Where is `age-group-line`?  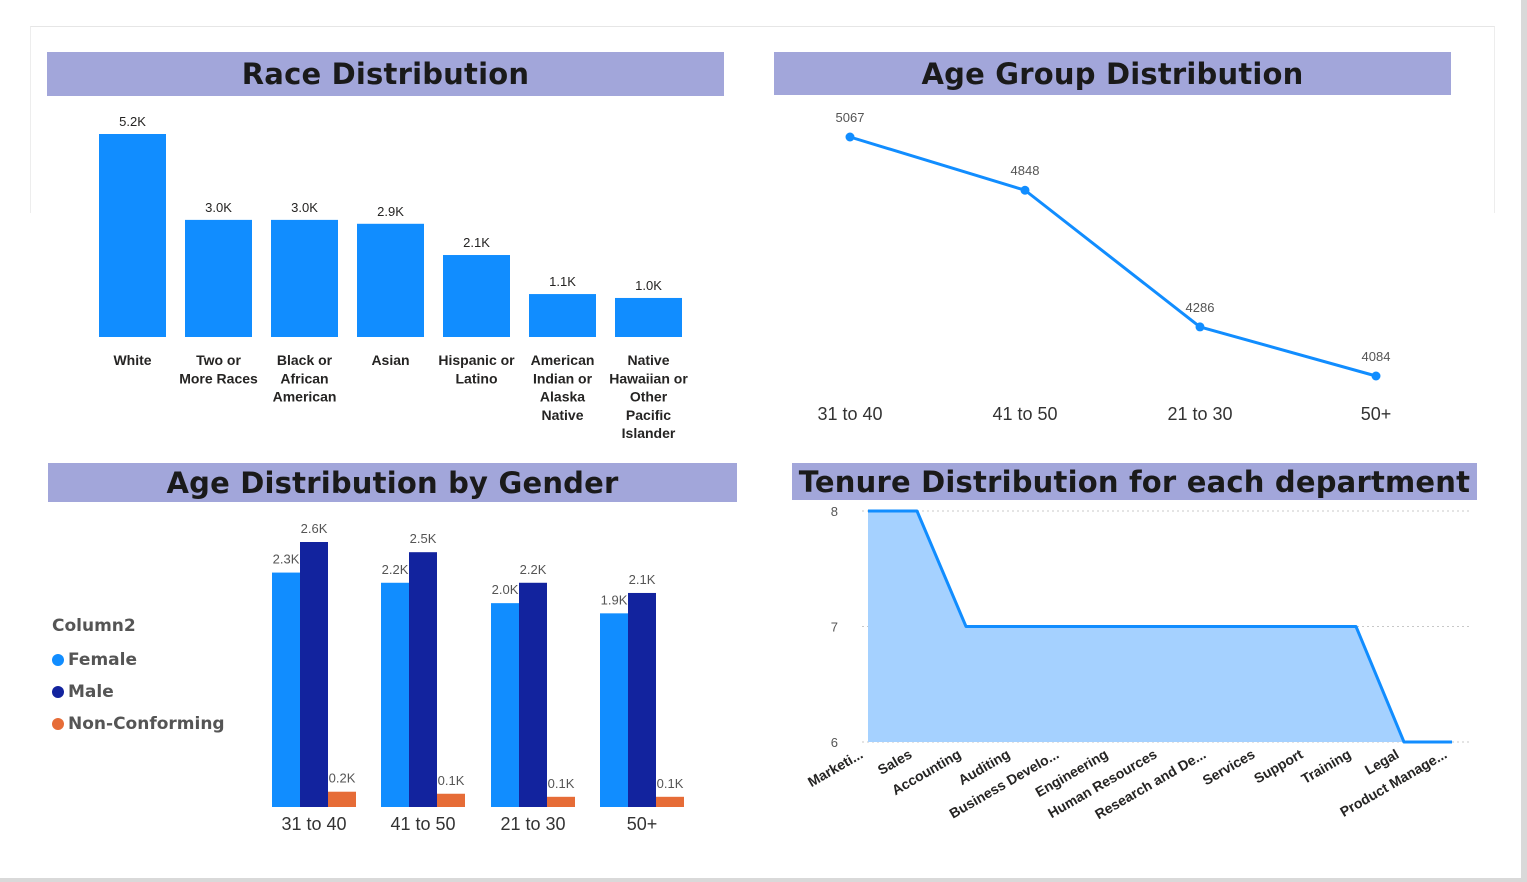
age-group-line is located at coordinates (1113, 256).